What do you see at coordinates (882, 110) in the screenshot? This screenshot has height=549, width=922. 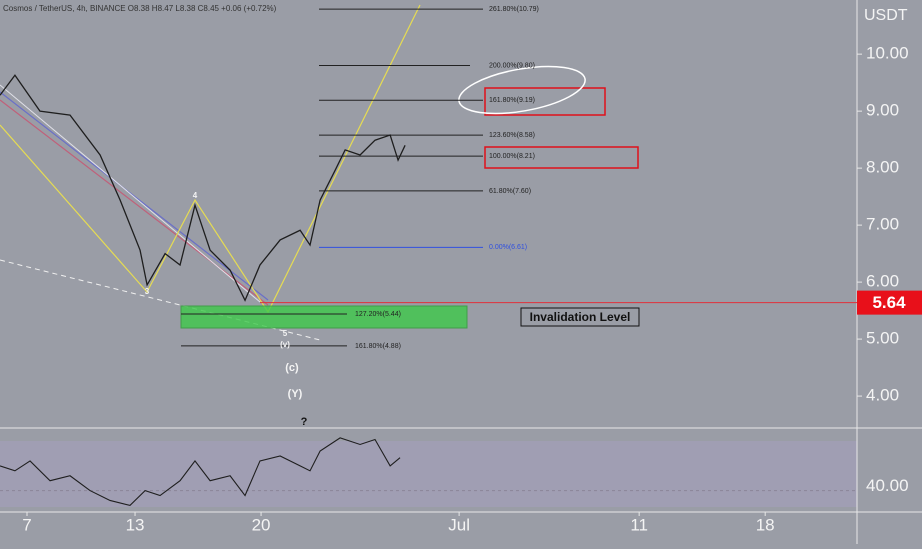 I see `y-tick-label: 9.00` at bounding box center [882, 110].